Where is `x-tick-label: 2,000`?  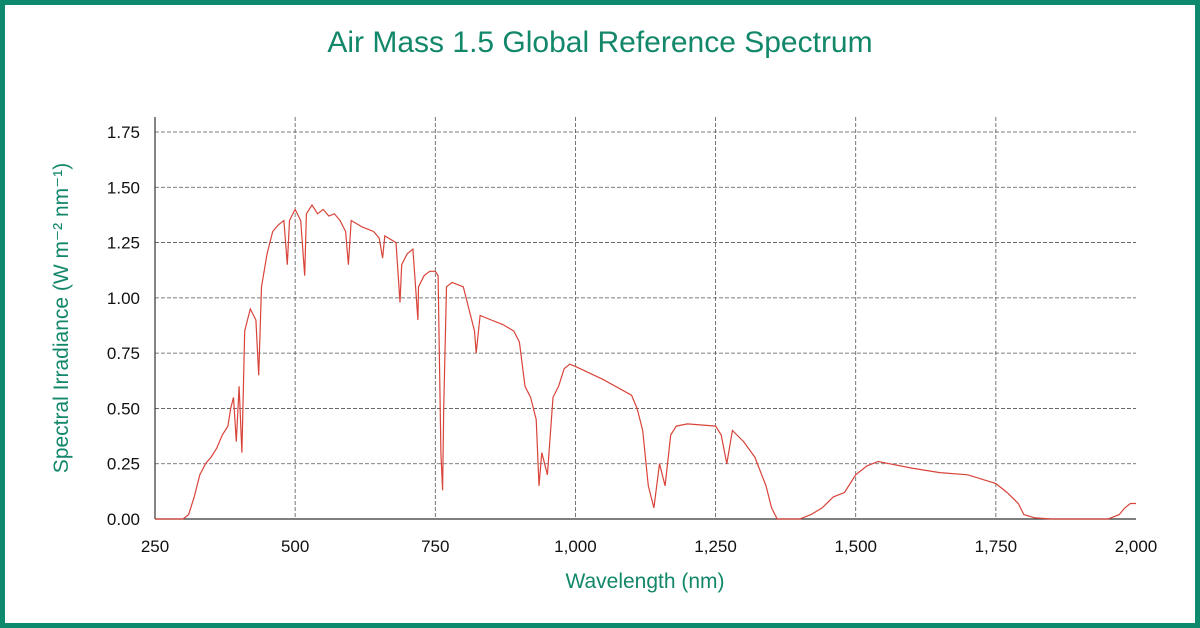 x-tick-label: 2,000 is located at coordinates (1136, 546).